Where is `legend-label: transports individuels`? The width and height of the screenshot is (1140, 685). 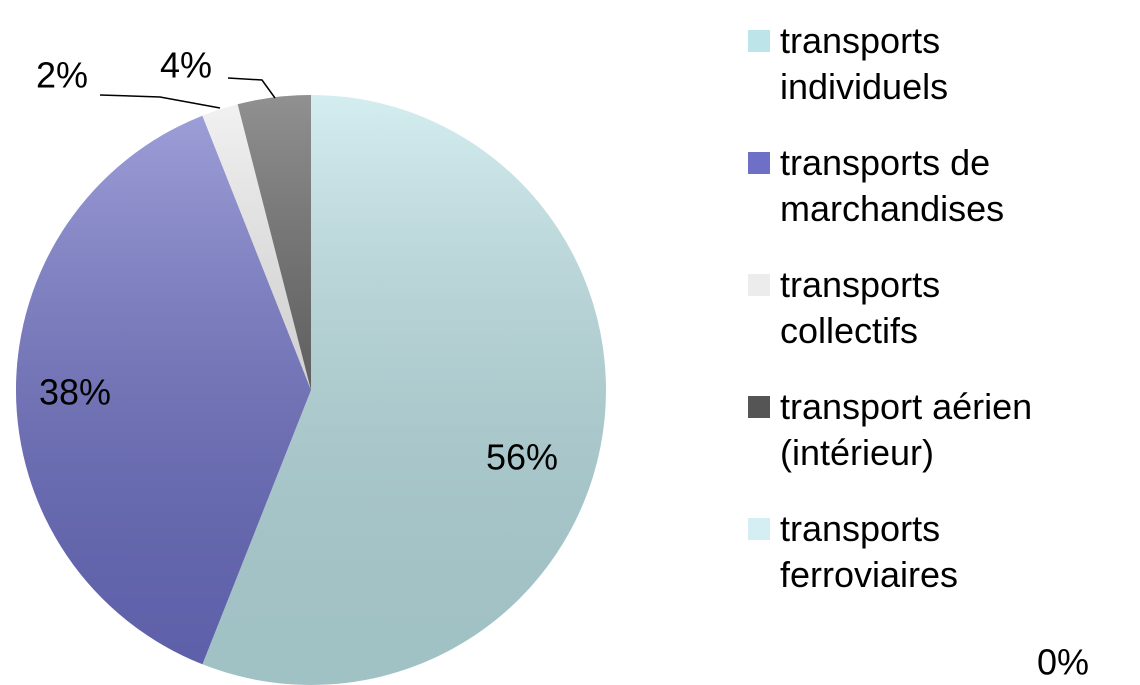
legend-label: transports individuels is located at coordinates (864, 63).